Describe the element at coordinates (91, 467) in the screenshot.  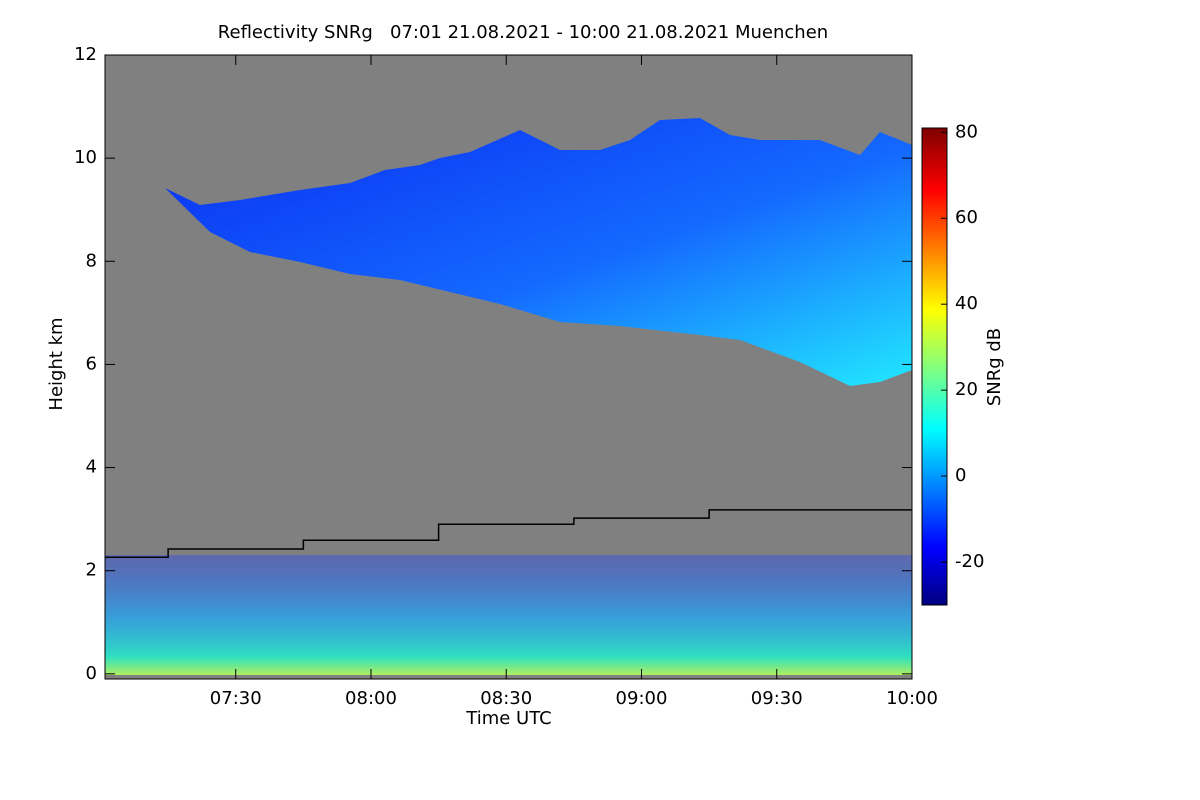
I see `y-tick-label: 4` at that location.